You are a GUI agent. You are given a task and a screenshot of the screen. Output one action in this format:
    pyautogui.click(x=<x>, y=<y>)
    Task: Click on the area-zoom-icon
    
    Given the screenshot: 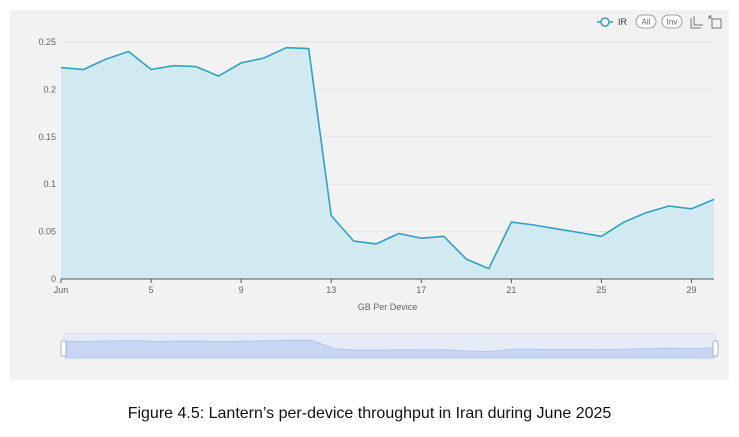 What is the action you would take?
    pyautogui.click(x=696, y=22)
    